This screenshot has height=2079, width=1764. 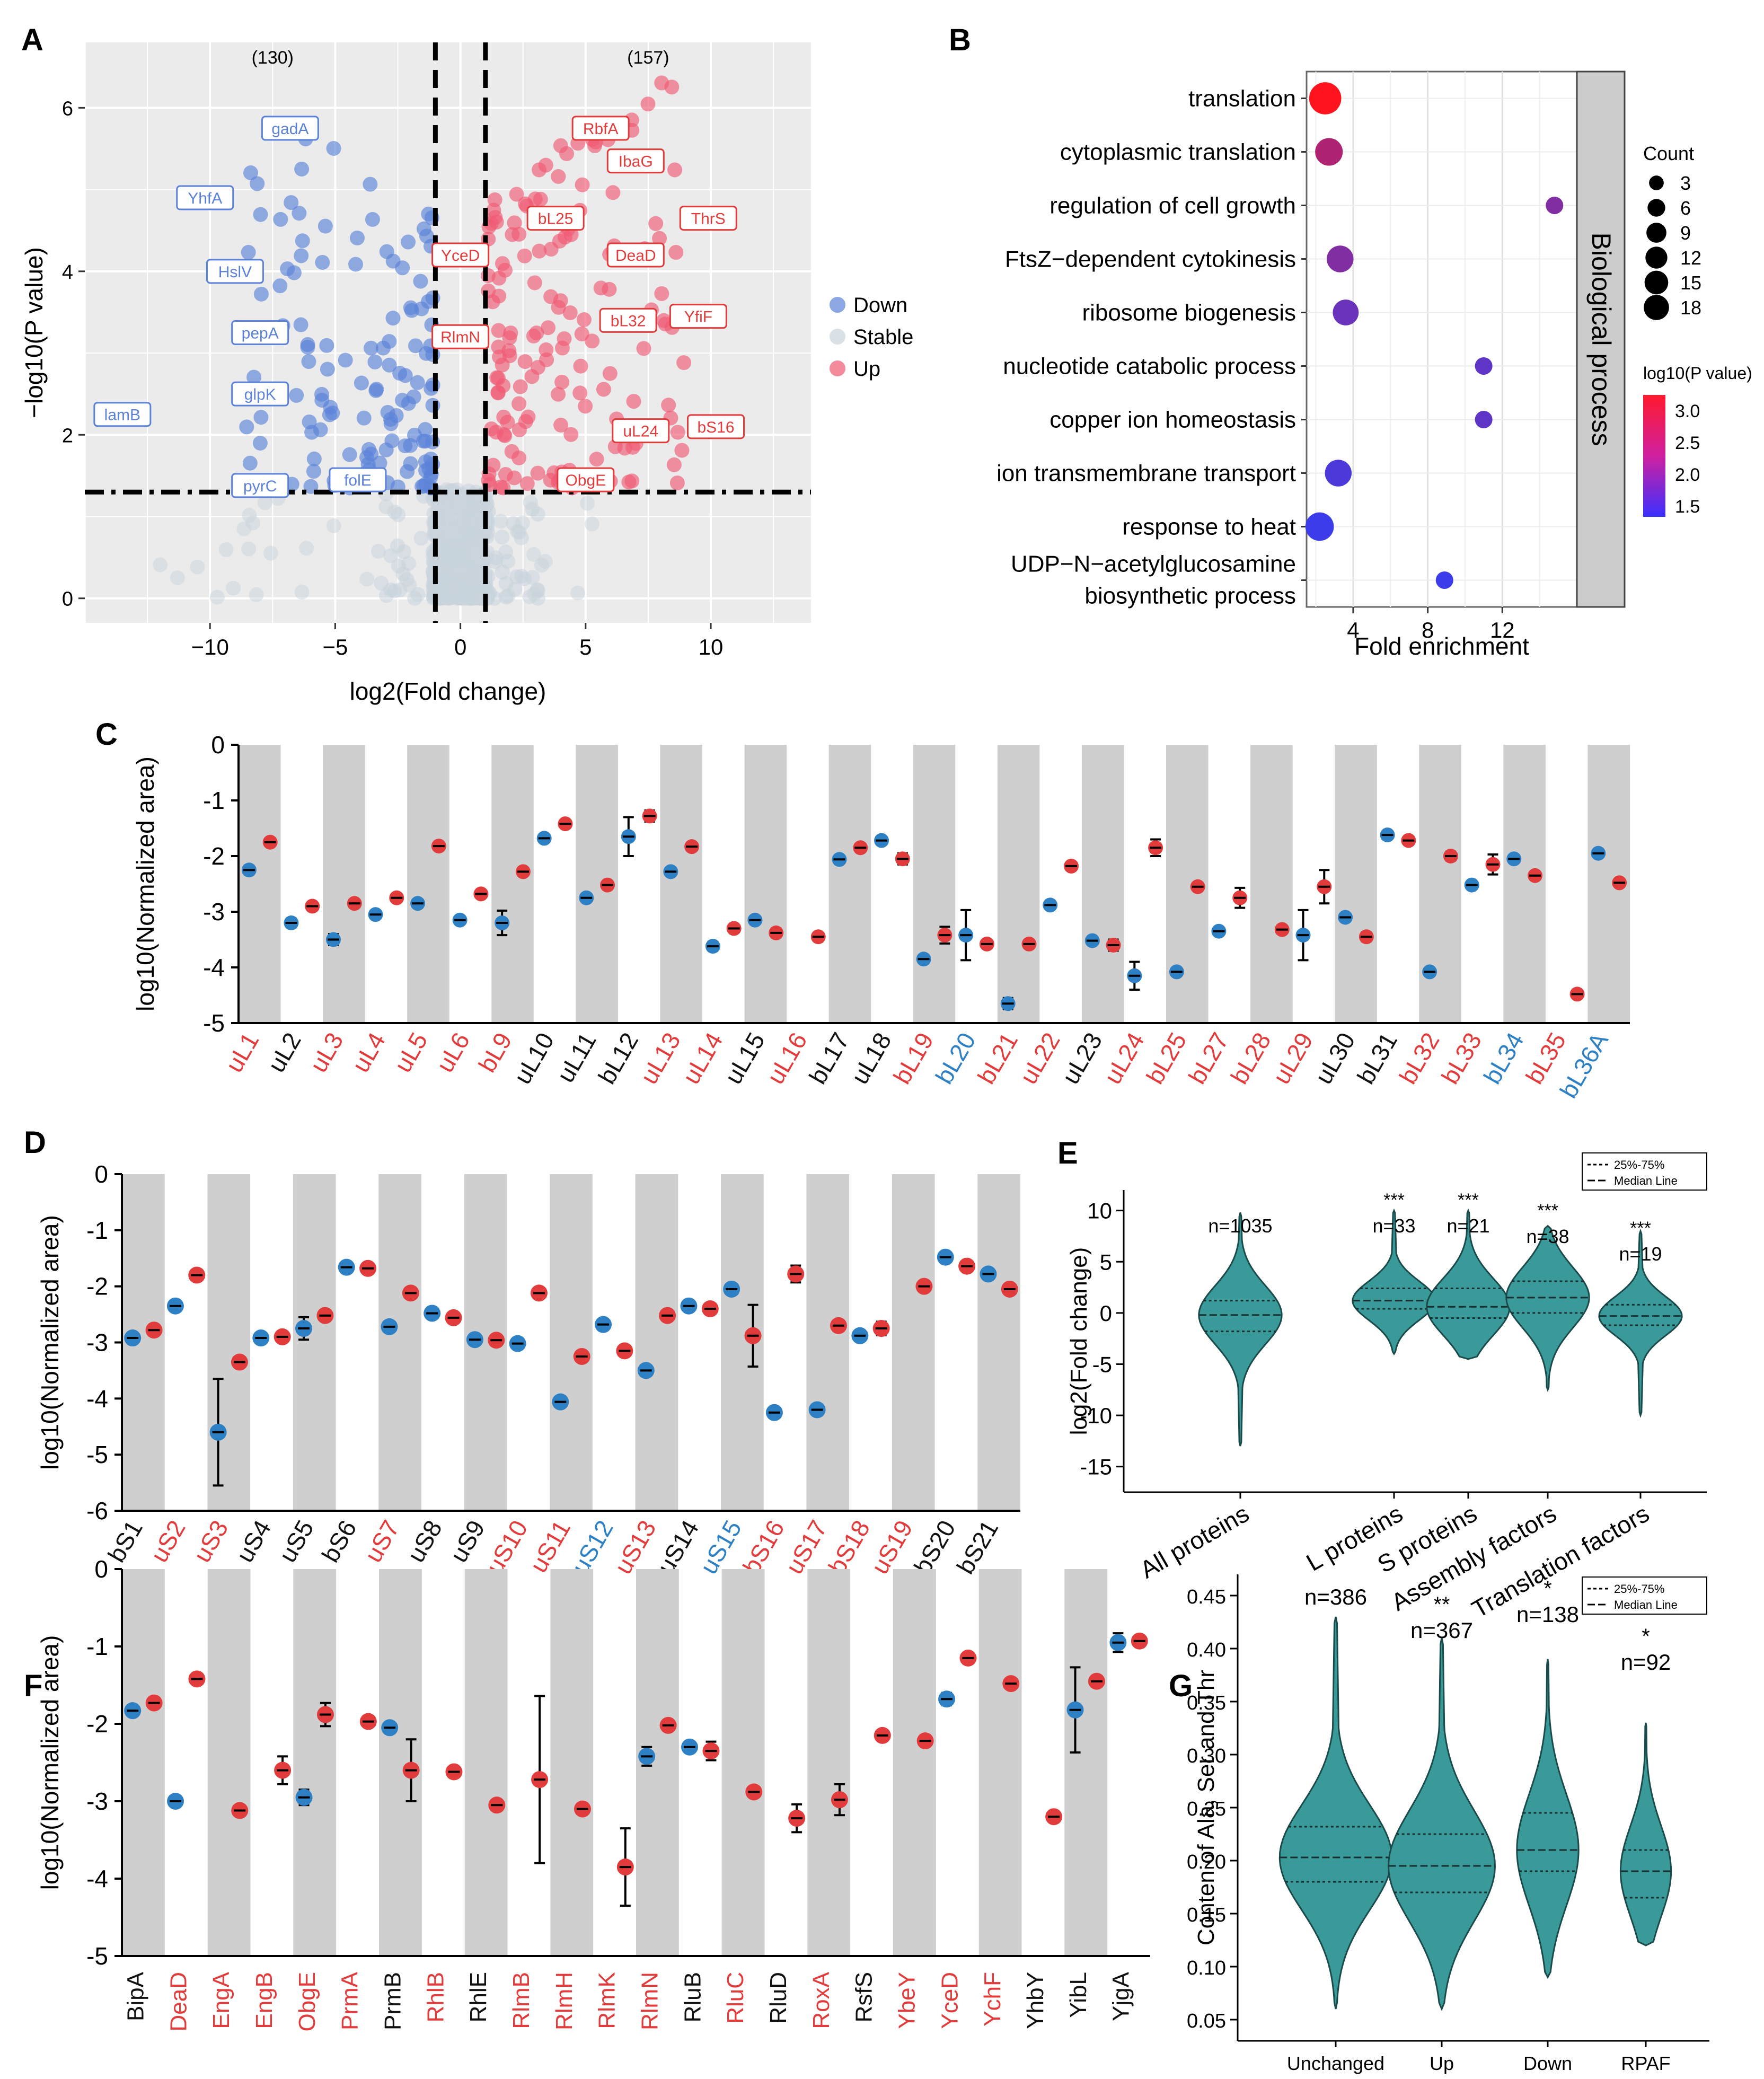 What do you see at coordinates (960, 40) in the screenshot?
I see `panel-label-B: B` at bounding box center [960, 40].